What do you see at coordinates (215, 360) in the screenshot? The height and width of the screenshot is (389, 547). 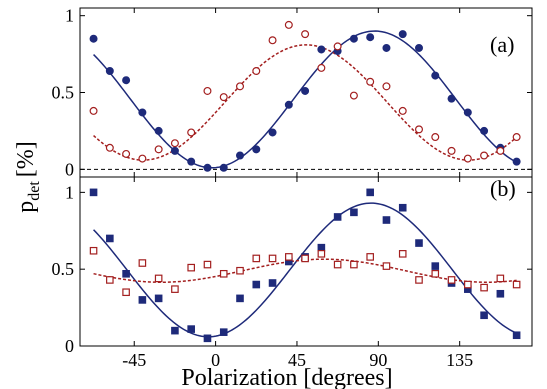 I see `x-tick-label: 0` at bounding box center [215, 360].